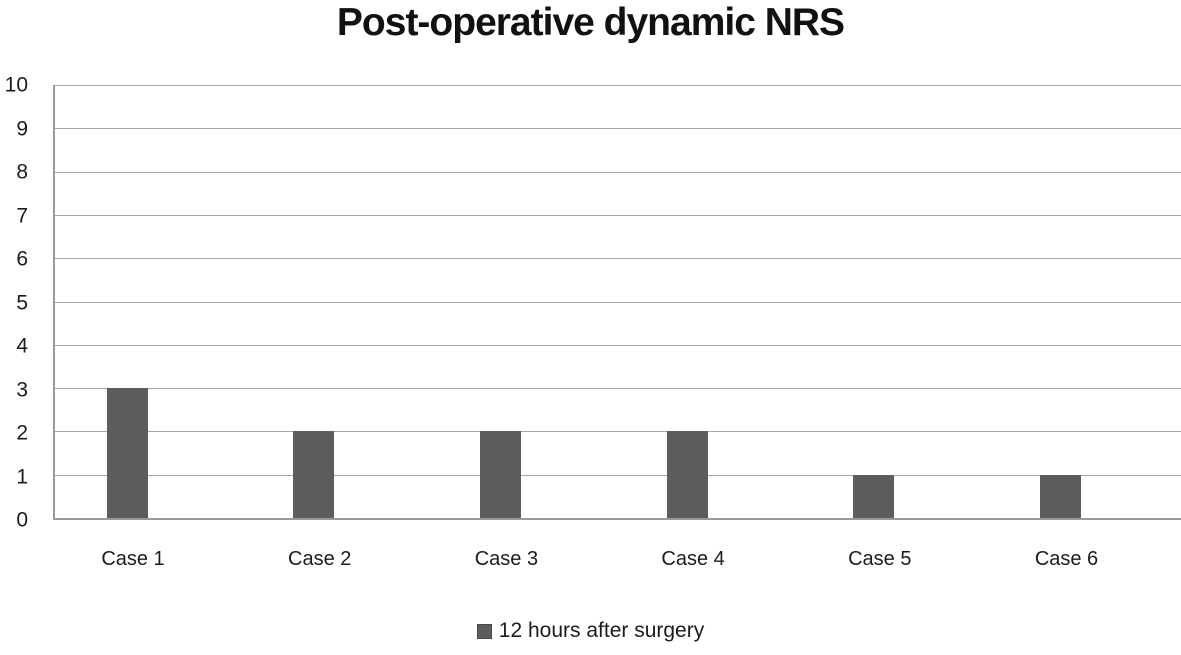 The width and height of the screenshot is (1181, 655). What do you see at coordinates (484, 631) in the screenshot?
I see `legend-marker-icon` at bounding box center [484, 631].